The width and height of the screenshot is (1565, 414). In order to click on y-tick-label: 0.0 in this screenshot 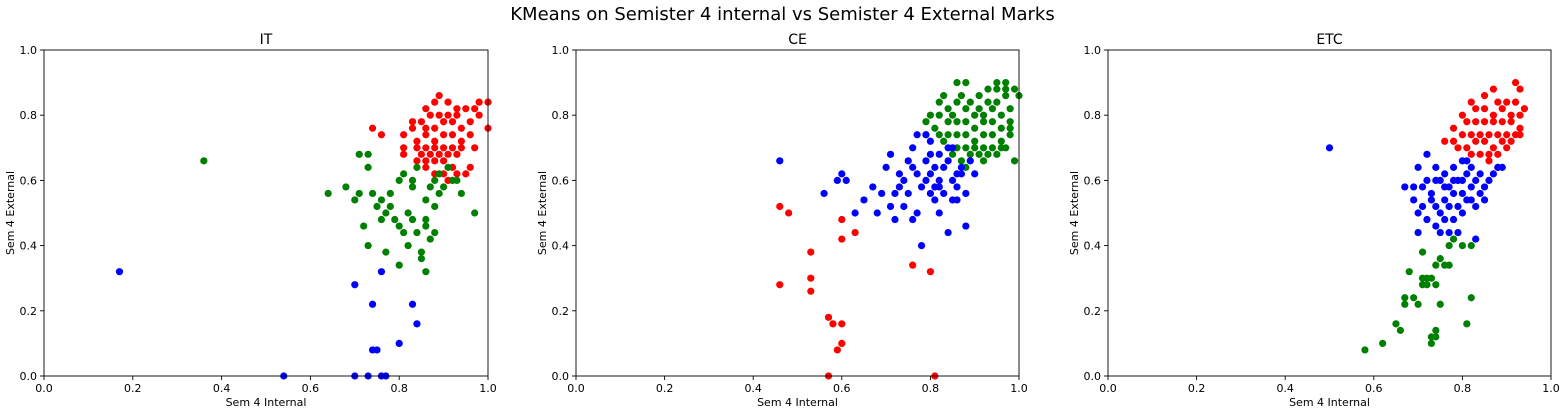, I will do `click(1093, 376)`.